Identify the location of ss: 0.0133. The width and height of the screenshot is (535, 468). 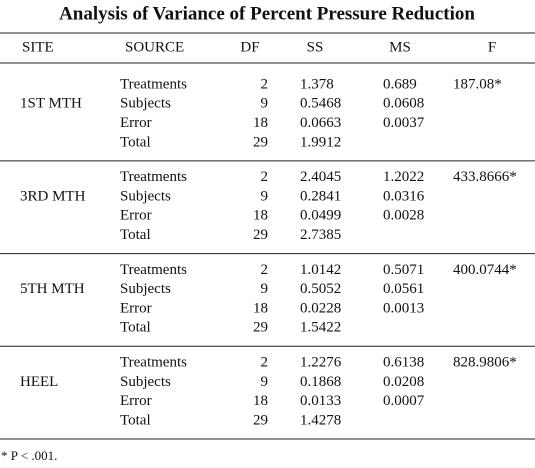
(320, 401).